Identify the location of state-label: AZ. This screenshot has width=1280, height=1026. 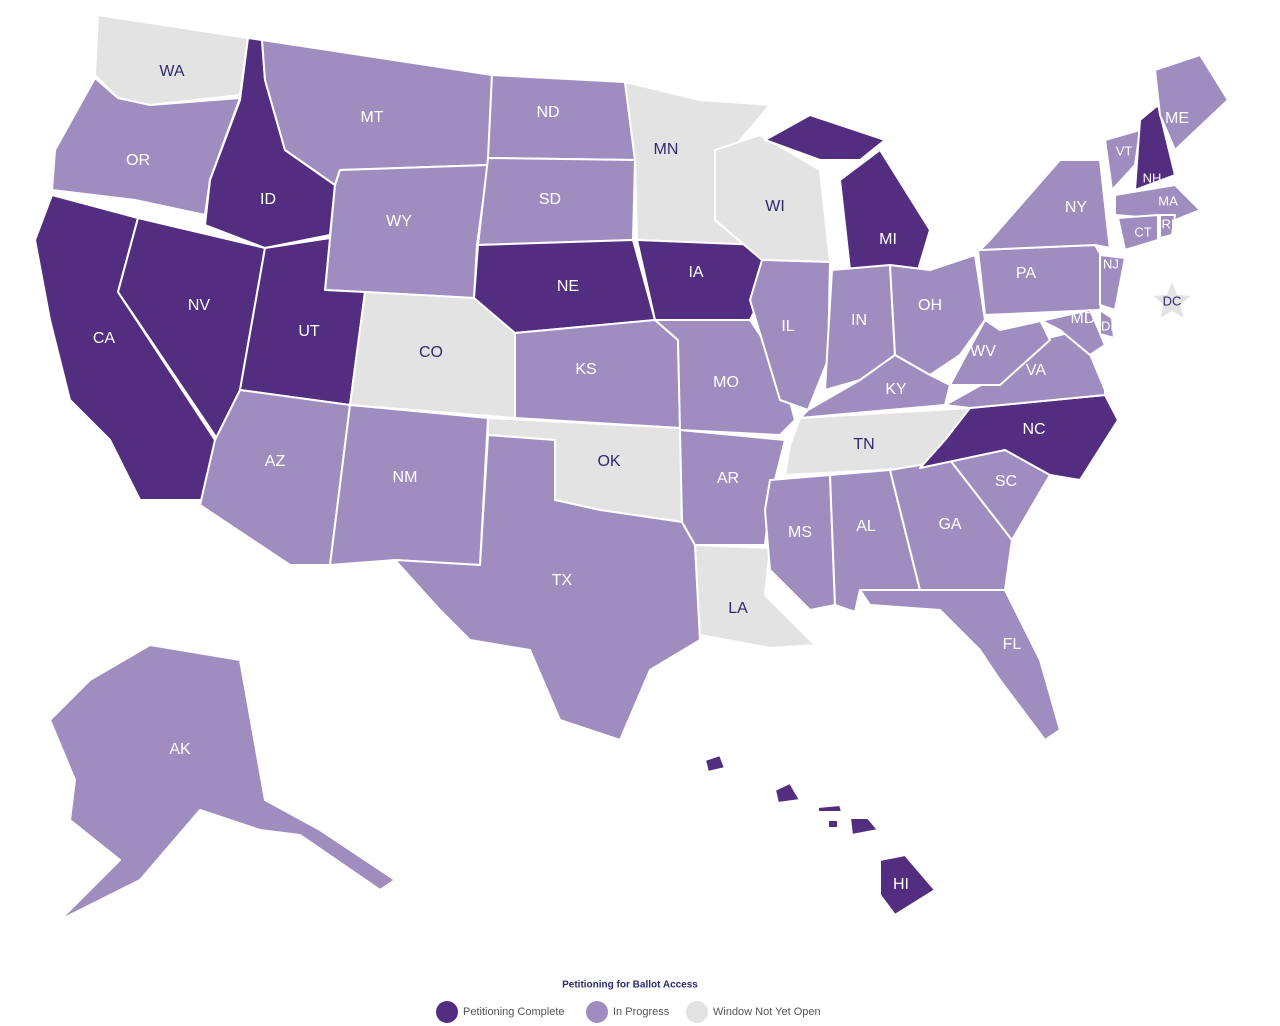
(275, 461).